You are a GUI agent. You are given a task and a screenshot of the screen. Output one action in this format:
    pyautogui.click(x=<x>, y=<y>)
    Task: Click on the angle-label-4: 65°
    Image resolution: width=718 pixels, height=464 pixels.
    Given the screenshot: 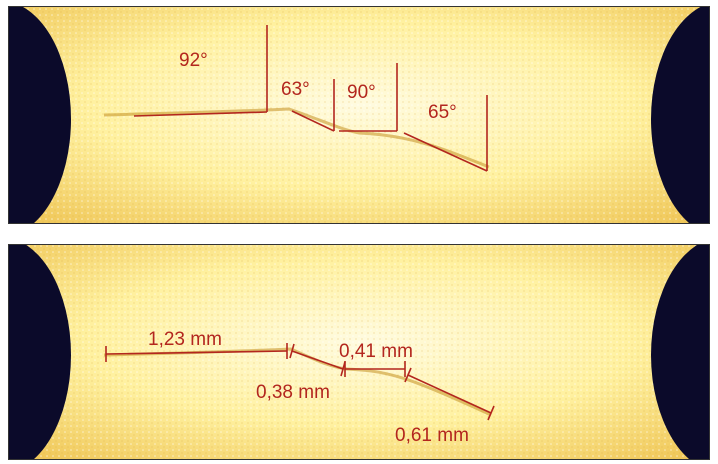 What is the action you would take?
    pyautogui.click(x=442, y=112)
    